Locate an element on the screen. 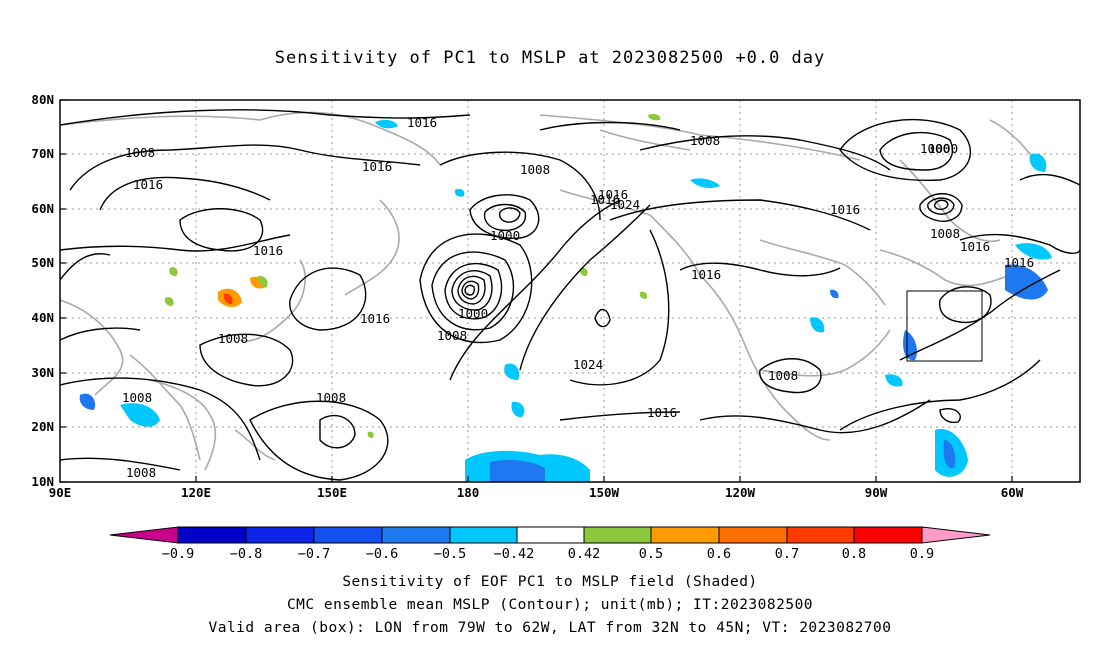  colorbar-label: −0.7 is located at coordinates (314, 554).